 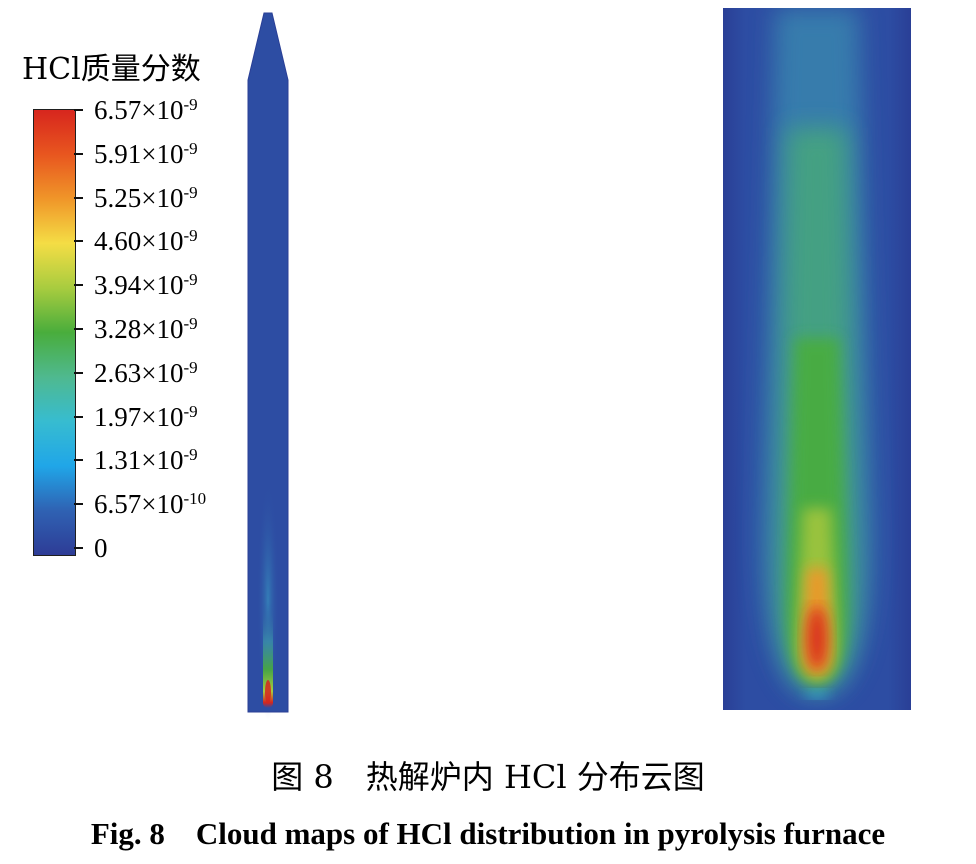 What do you see at coordinates (111, 69) in the screenshot?
I see `legend-title: HCl质量分数` at bounding box center [111, 69].